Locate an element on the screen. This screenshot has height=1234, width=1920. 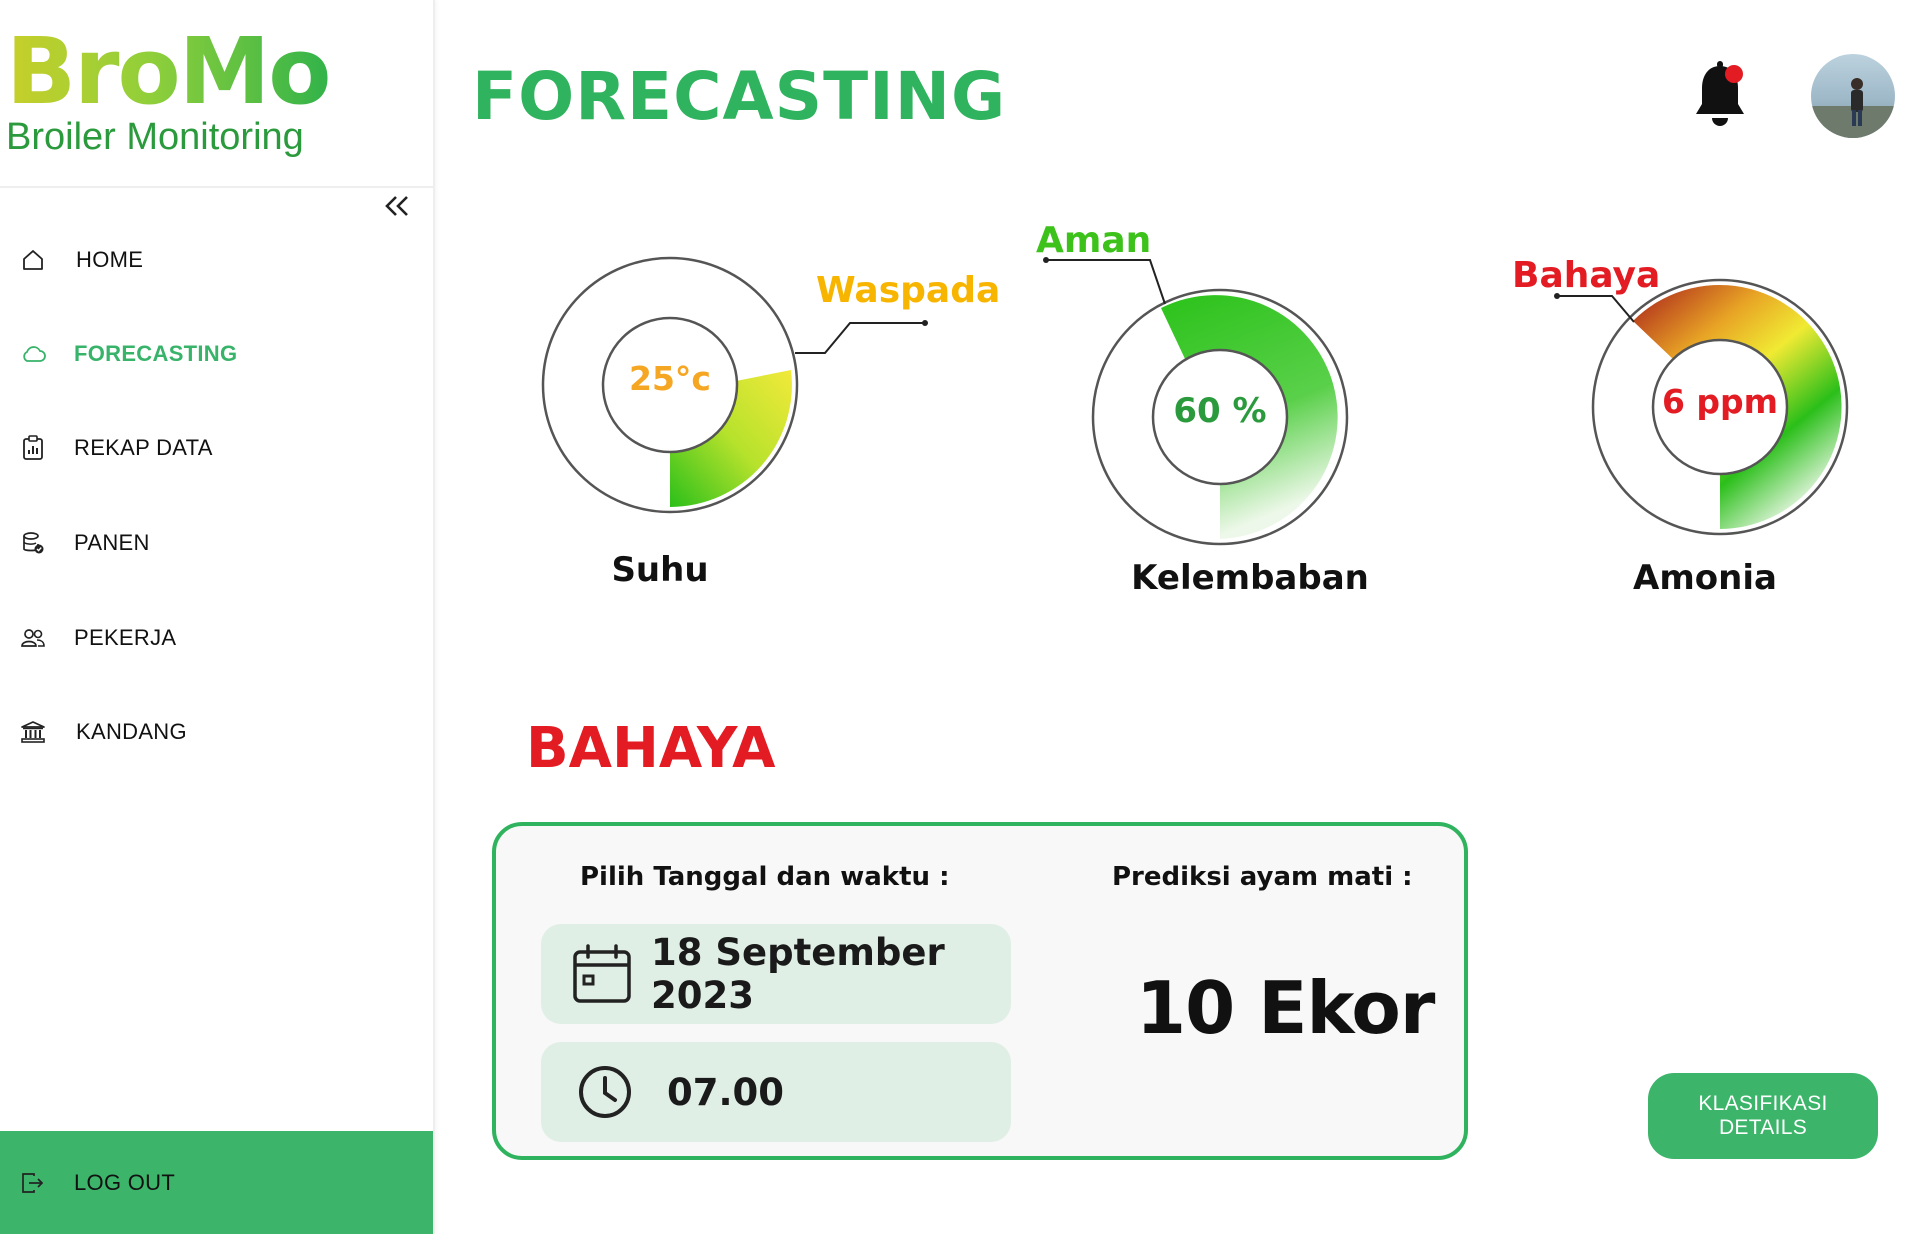
divider is located at coordinates (216, 187).